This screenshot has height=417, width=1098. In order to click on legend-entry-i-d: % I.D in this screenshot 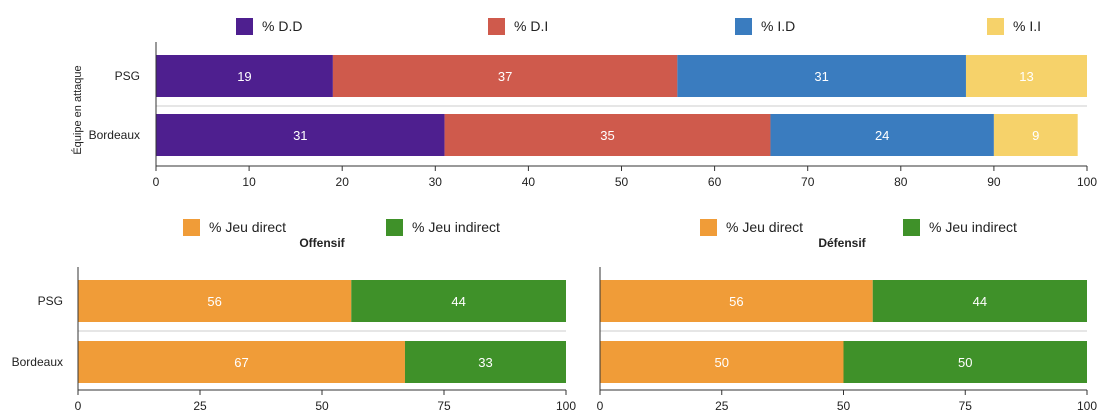, I will do `click(765, 26)`.